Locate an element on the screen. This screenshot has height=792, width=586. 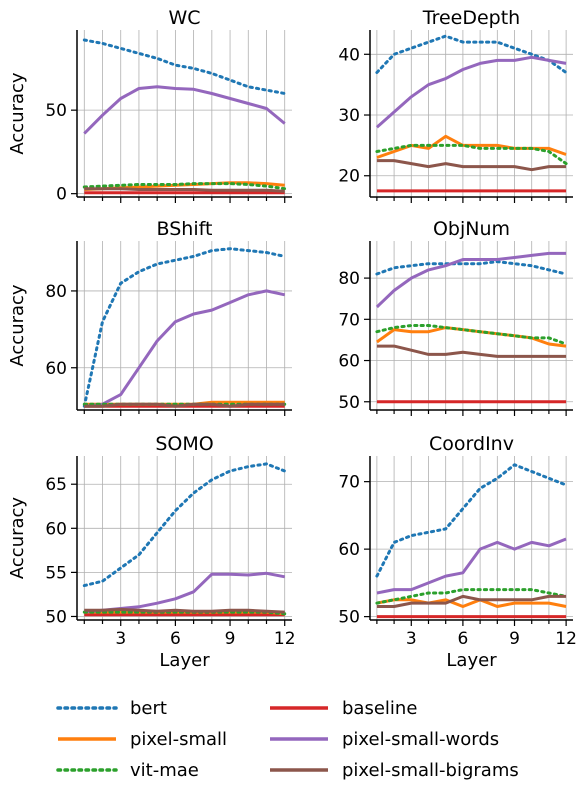
panel-bshift: 60 80 BShift Accuracy is located at coordinates (149, 317).